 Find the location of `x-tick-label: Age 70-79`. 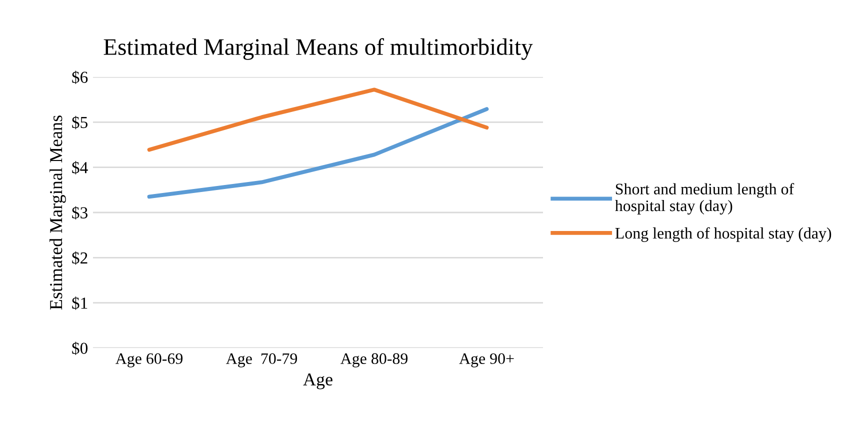

x-tick-label: Age 70-79 is located at coordinates (262, 360).